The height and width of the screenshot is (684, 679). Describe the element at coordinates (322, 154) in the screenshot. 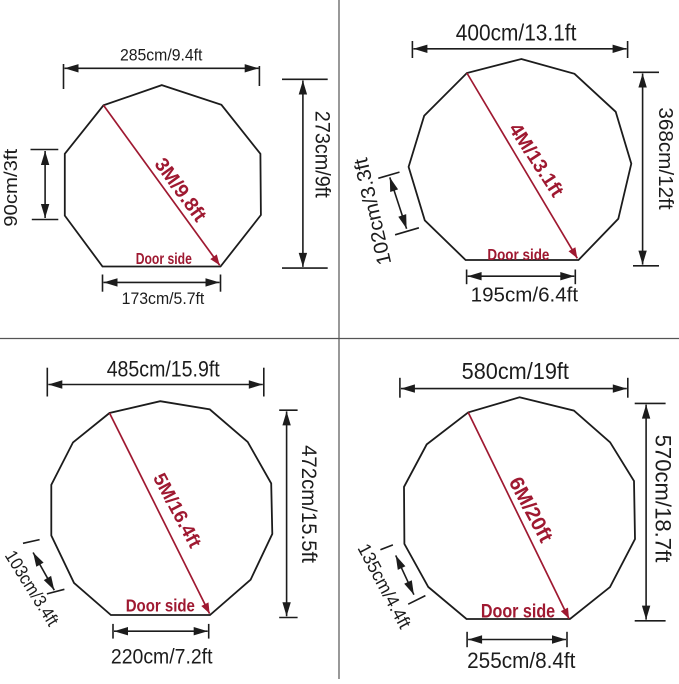

I see `svg-text: 273cm/9ft` at that location.